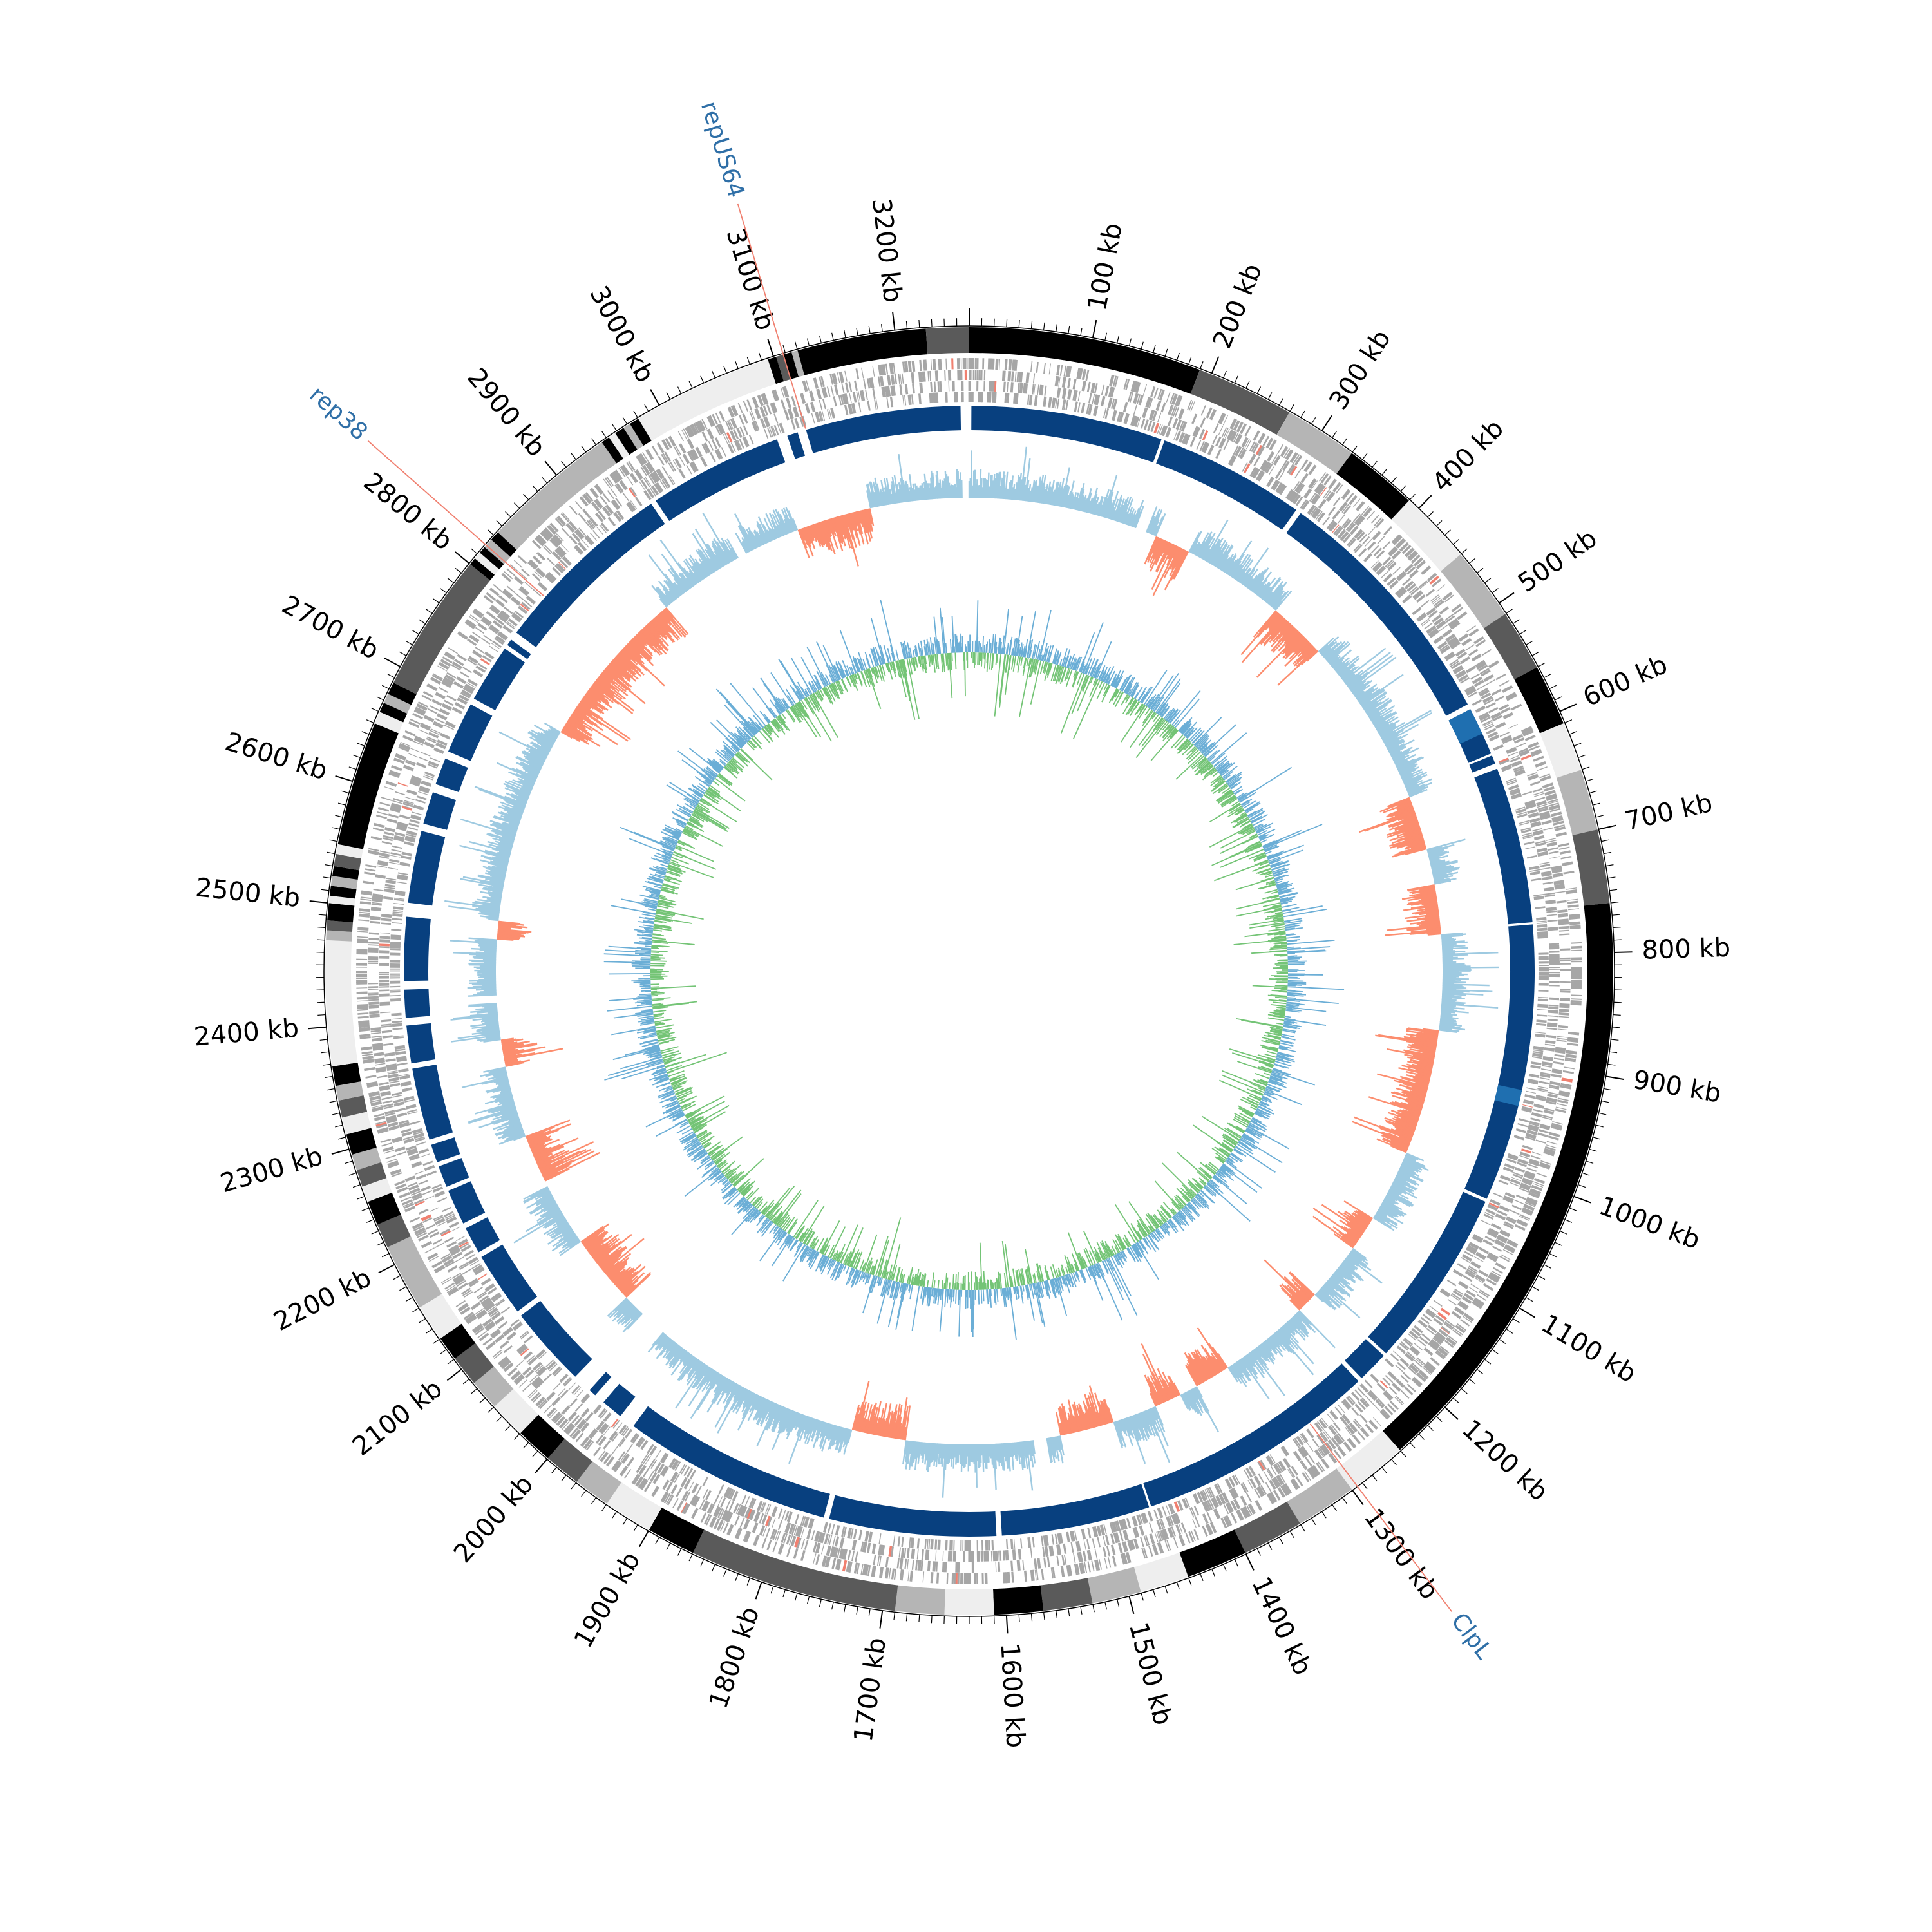 The width and height of the screenshot is (1932, 1932). What do you see at coordinates (1251, 1435) in the screenshot?
I see `blast-block` at bounding box center [1251, 1435].